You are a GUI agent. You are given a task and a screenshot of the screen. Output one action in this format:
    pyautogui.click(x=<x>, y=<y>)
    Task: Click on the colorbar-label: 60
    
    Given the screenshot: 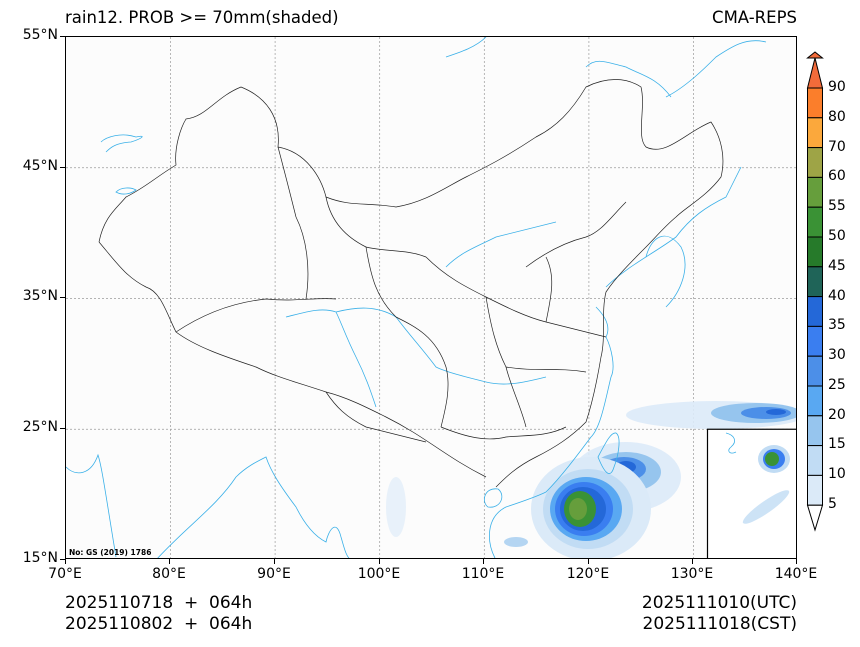 What is the action you would take?
    pyautogui.click(x=837, y=176)
    